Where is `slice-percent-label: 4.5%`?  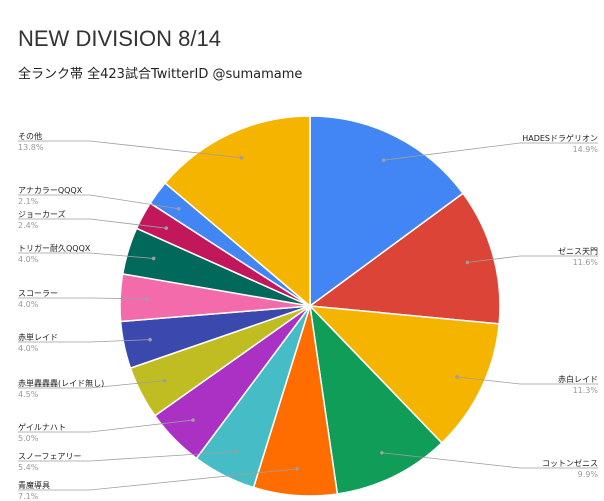
slice-percent-label: 4.5% is located at coordinates (28, 394).